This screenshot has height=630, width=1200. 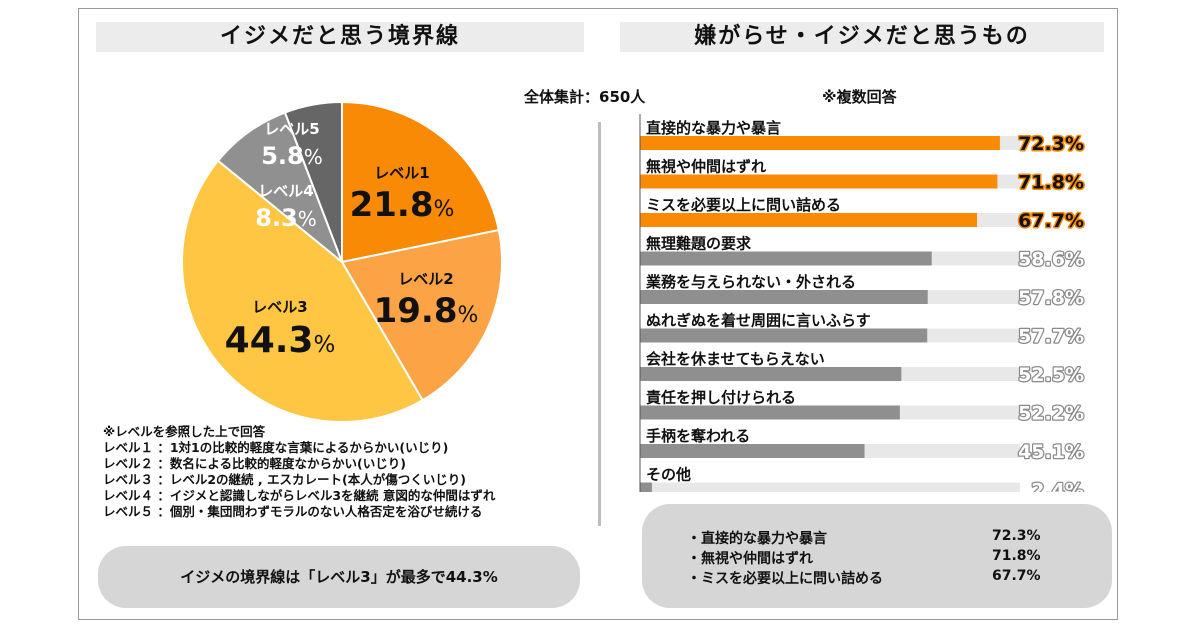 What do you see at coordinates (721, 398) in the screenshot?
I see `bar-category-label: 責任を押し付けられる` at bounding box center [721, 398].